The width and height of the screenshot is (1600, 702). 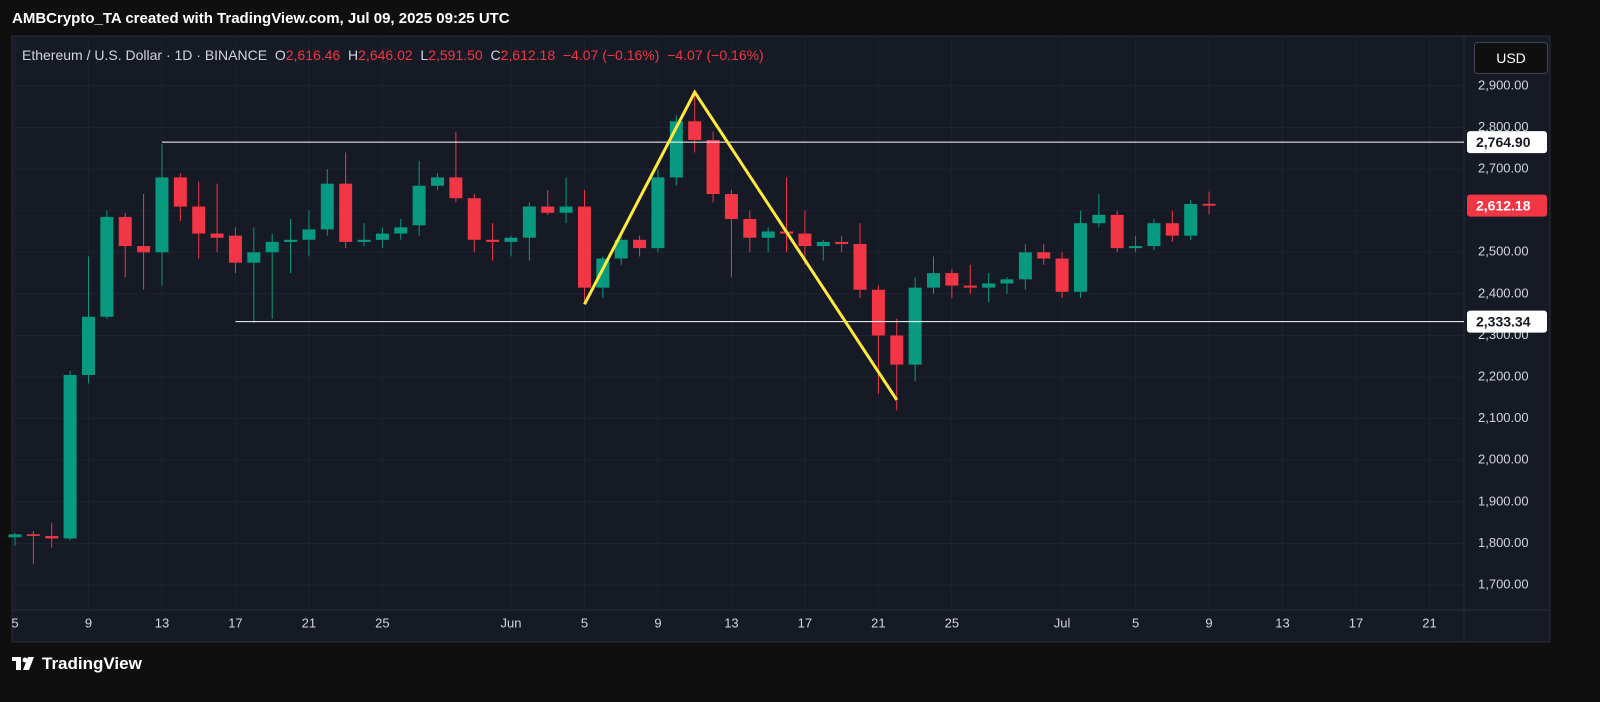 What do you see at coordinates (280, 55) in the screenshot?
I see `legend-key: O` at bounding box center [280, 55].